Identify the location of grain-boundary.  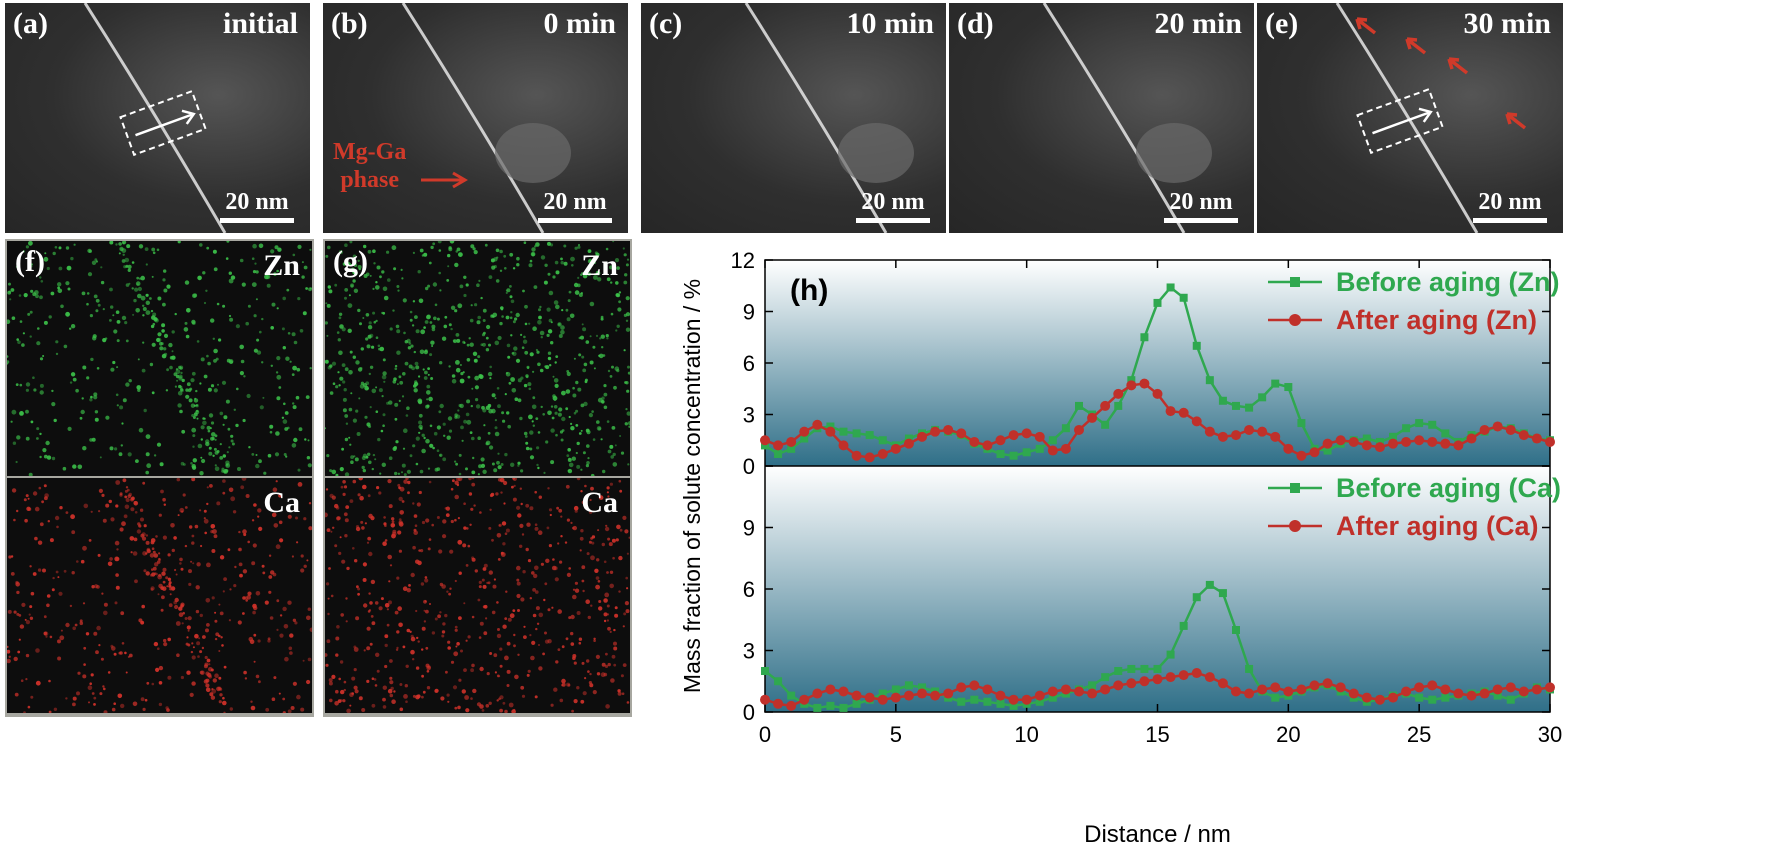
(155, 118).